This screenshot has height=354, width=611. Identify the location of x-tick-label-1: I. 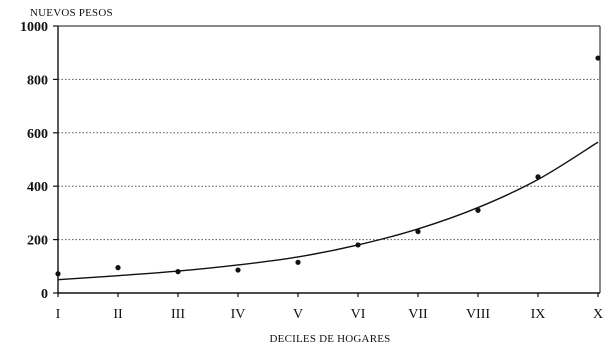
(58, 314).